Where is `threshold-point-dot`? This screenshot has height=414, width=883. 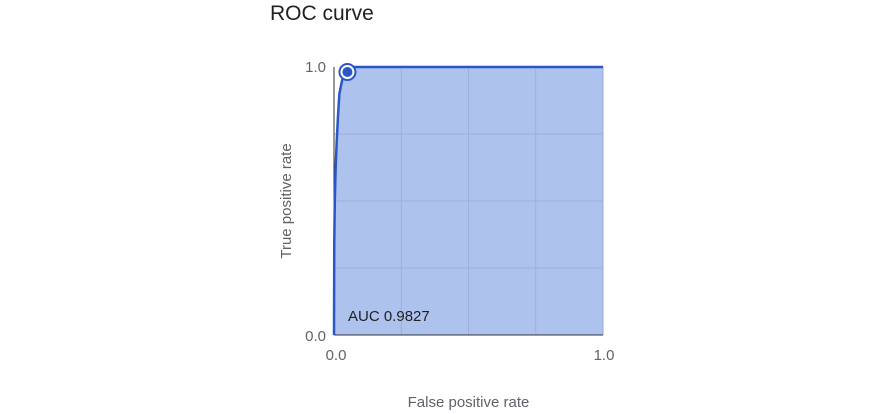 threshold-point-dot is located at coordinates (347, 72).